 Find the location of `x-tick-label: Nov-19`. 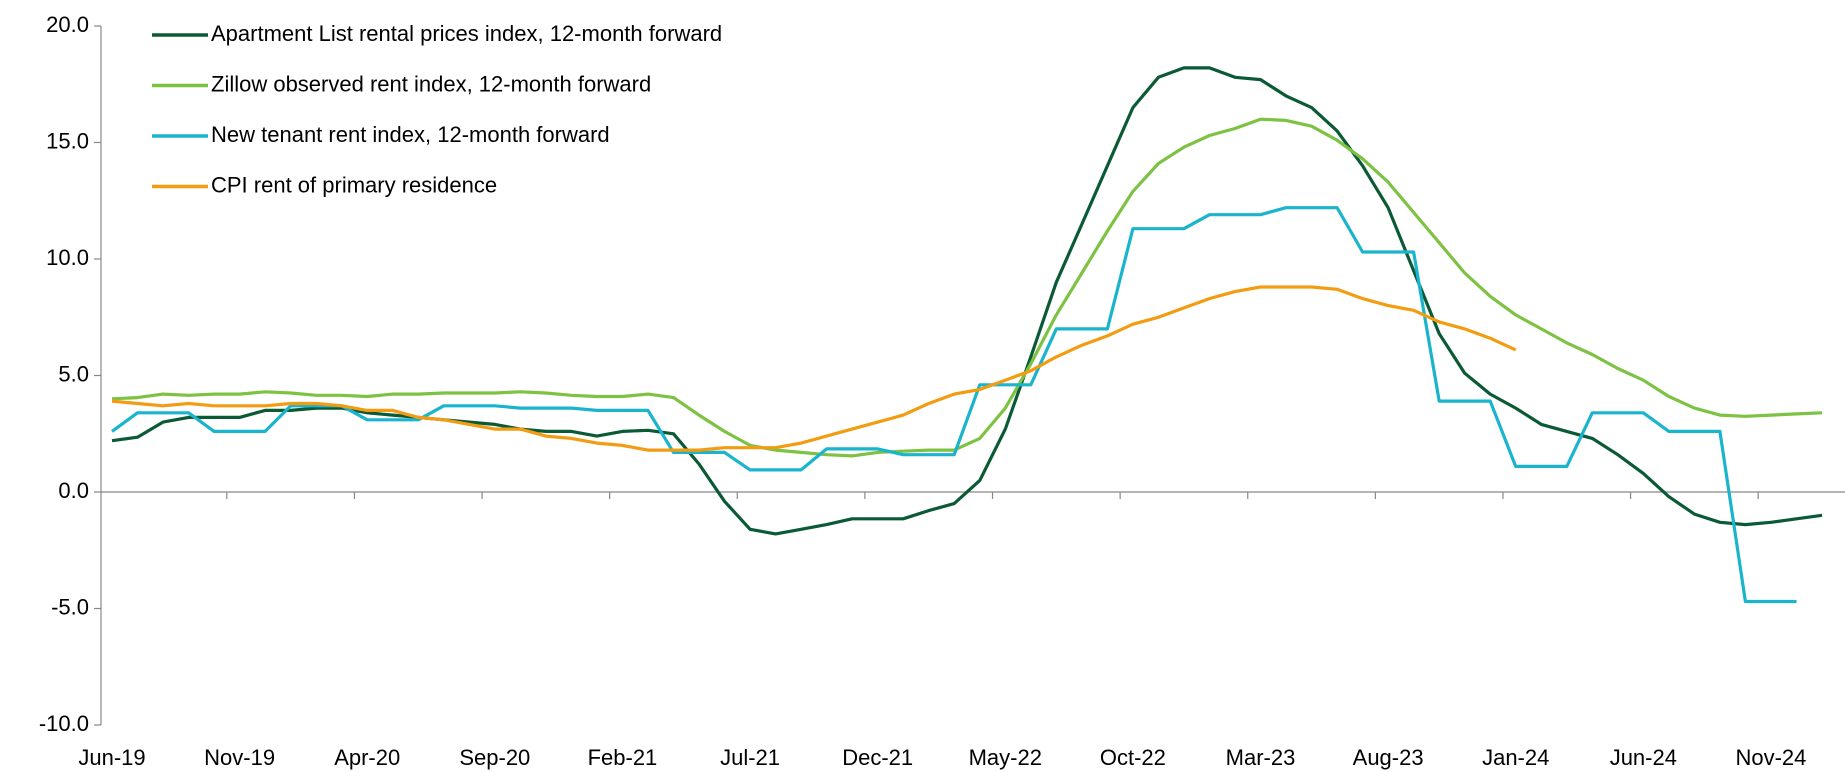

x-tick-label: Nov-19 is located at coordinates (239, 757).